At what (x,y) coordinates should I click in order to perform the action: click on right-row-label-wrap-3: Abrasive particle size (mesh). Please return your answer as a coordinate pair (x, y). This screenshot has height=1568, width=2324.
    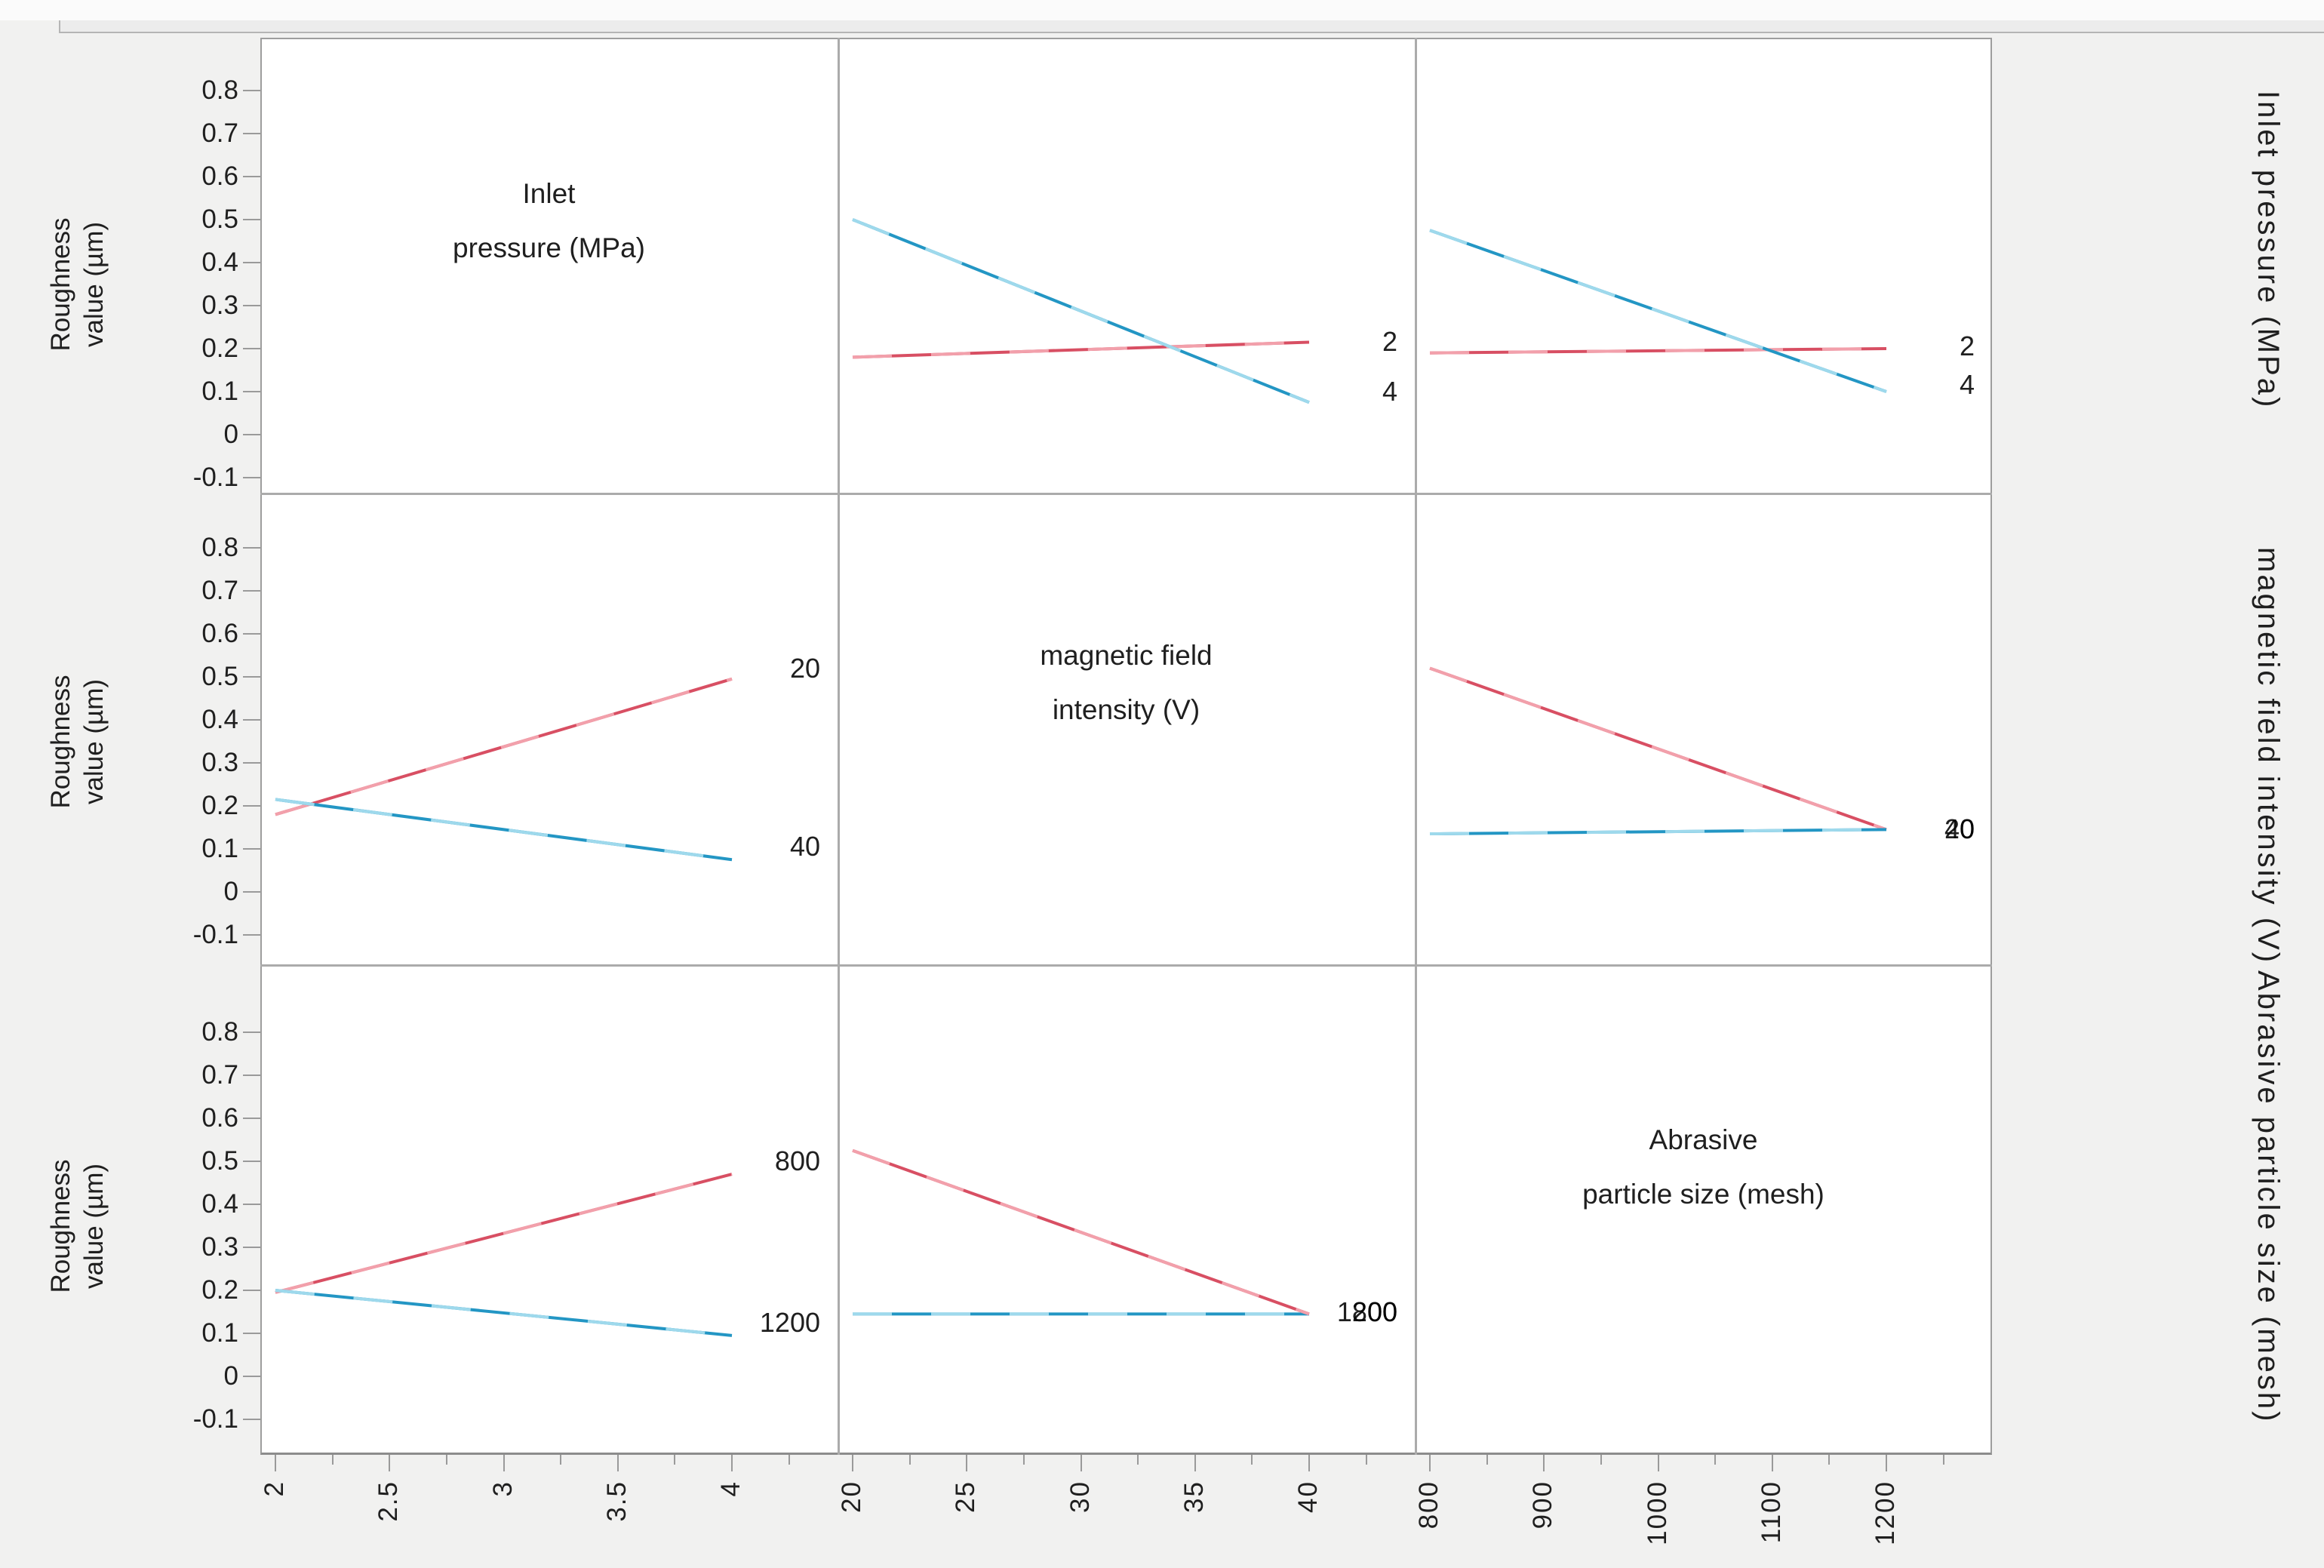
    Looking at the image, I should click on (2268, 1209).